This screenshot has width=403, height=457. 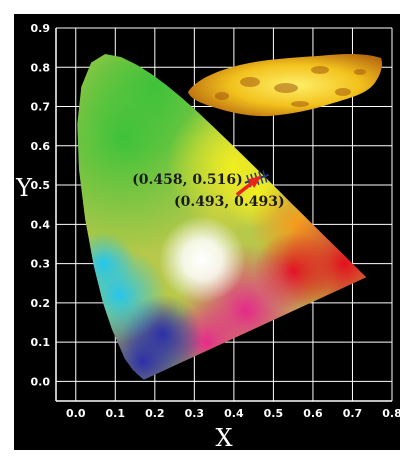 I want to click on data-marks: (0.458, 0.516) (0.493, 0.493), so click(x=208, y=190).